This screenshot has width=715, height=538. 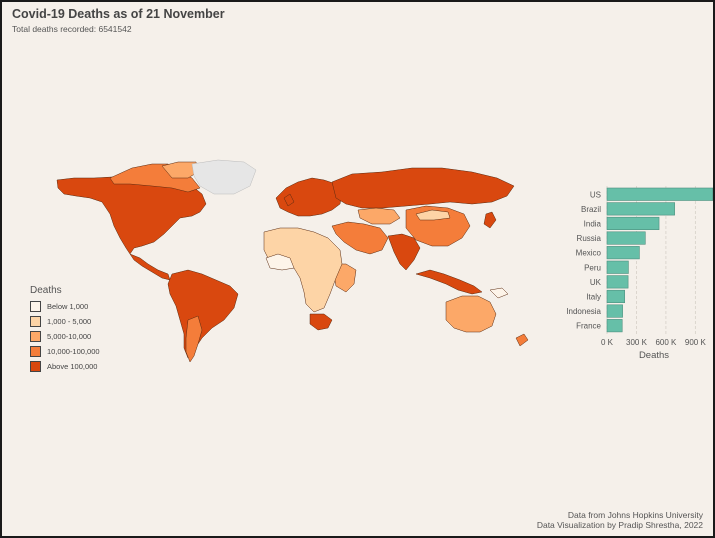 I want to click on south-africa-land, so click(x=321, y=322).